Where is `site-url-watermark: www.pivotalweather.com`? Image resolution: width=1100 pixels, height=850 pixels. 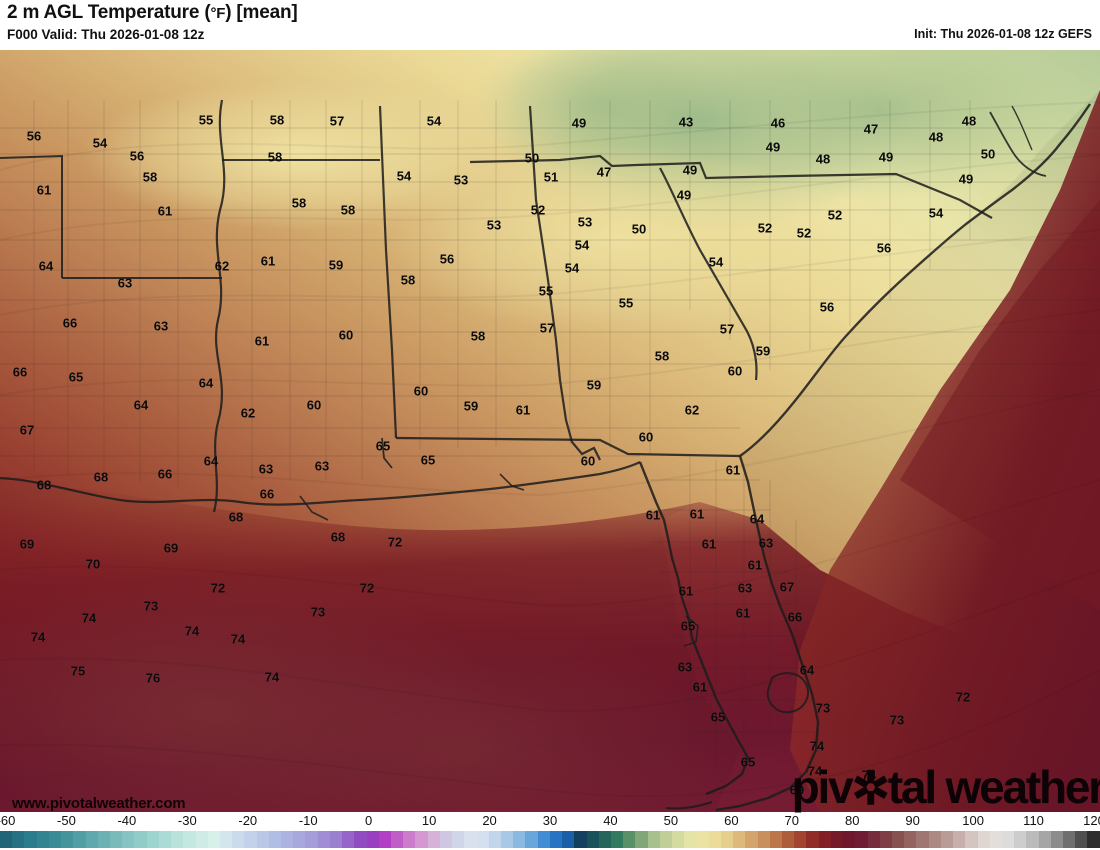 site-url-watermark: www.pivotalweather.com is located at coordinates (99, 803).